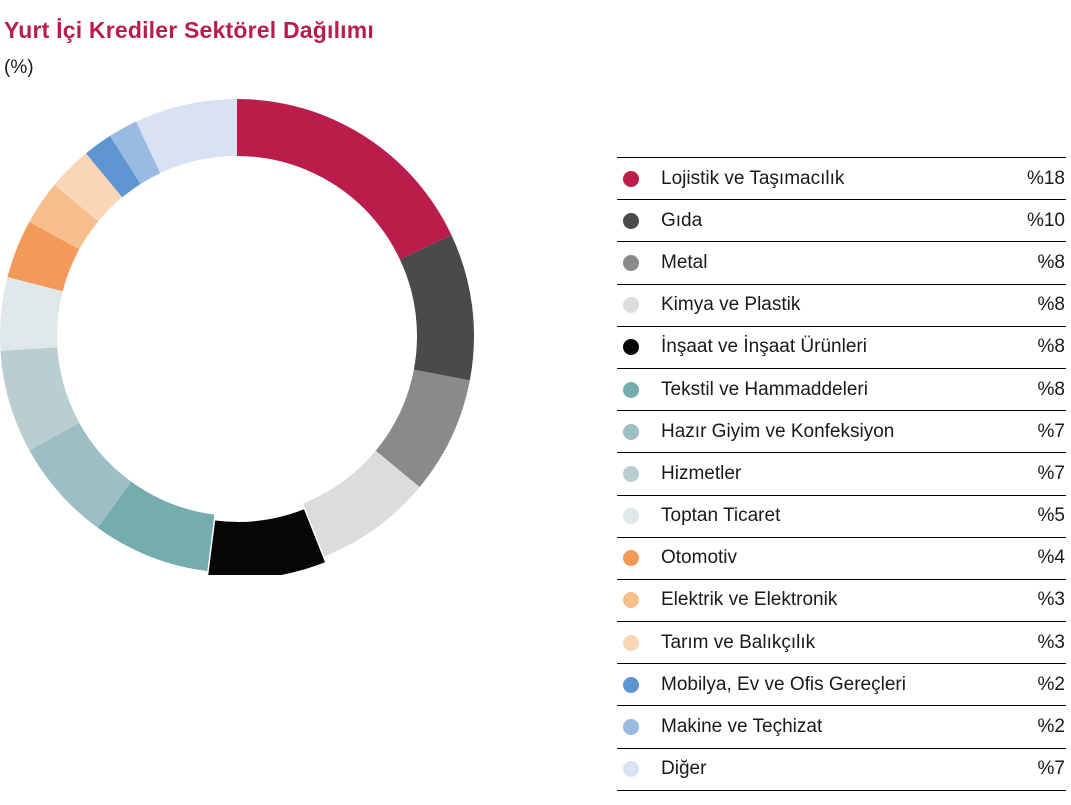 This screenshot has width=1071, height=805. I want to click on legend-row: Metal %8, so click(841, 262).